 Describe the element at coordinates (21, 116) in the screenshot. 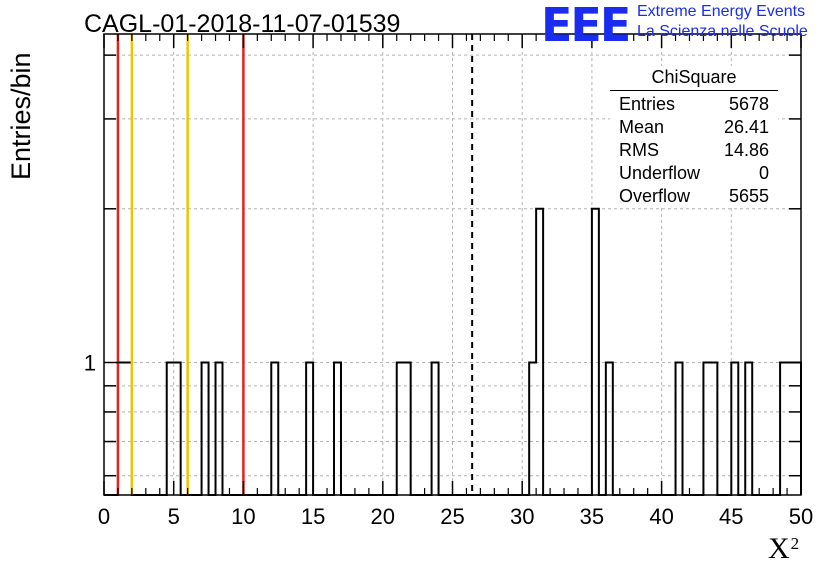

I see `y-axis-label: Entries/bin` at that location.